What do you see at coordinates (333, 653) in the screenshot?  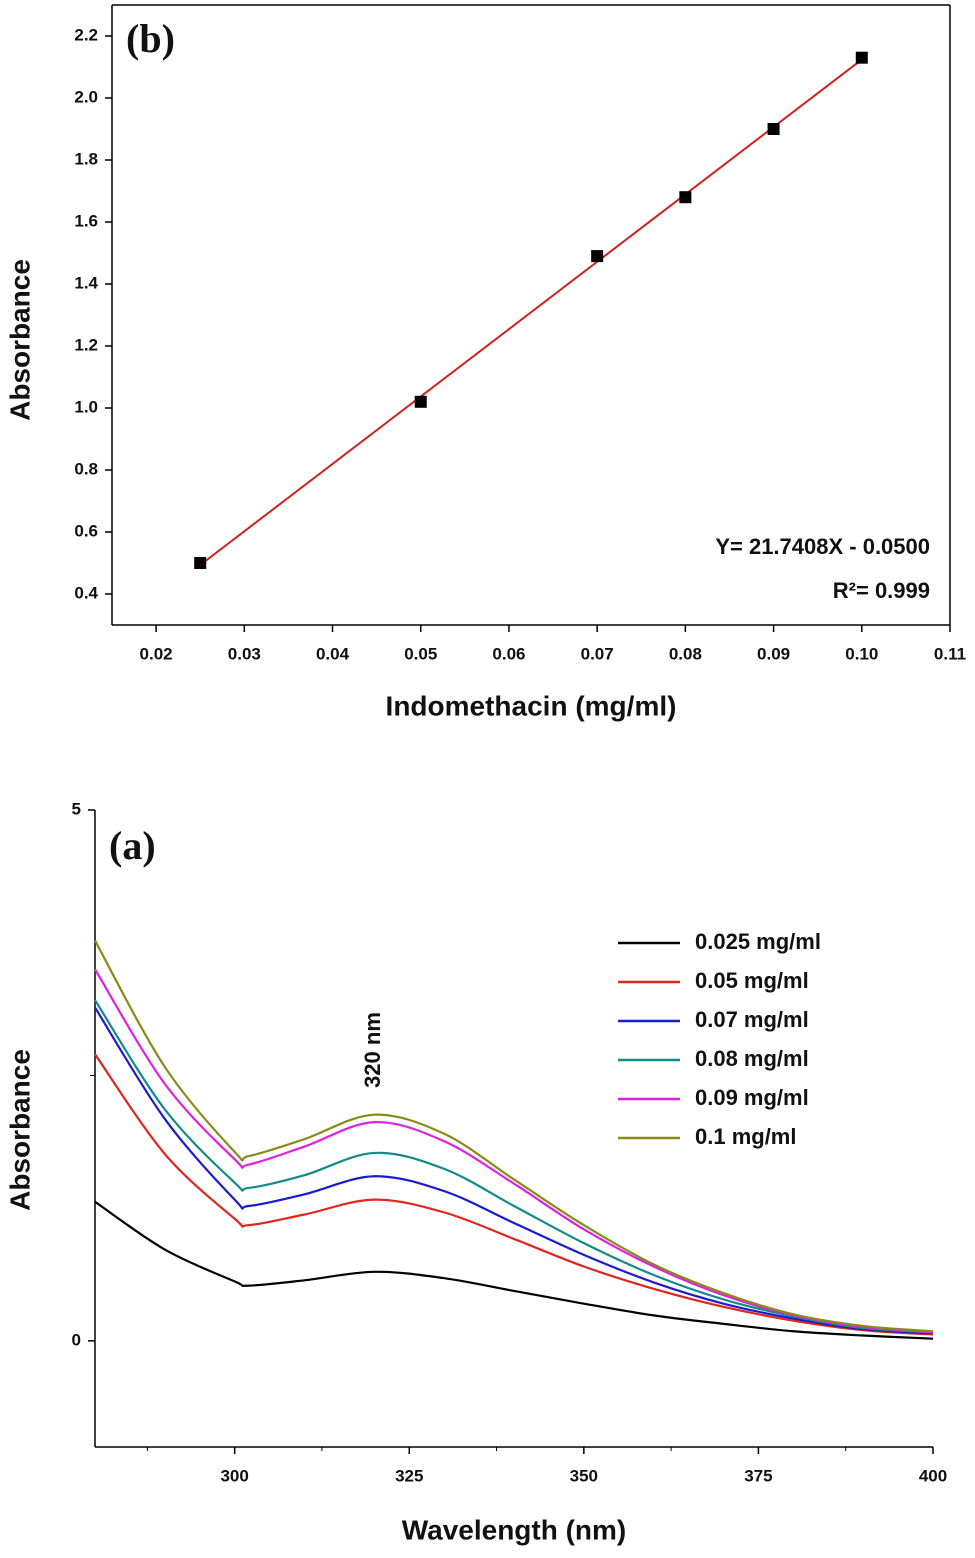 I see `x-tick-label: 0.04` at bounding box center [333, 653].